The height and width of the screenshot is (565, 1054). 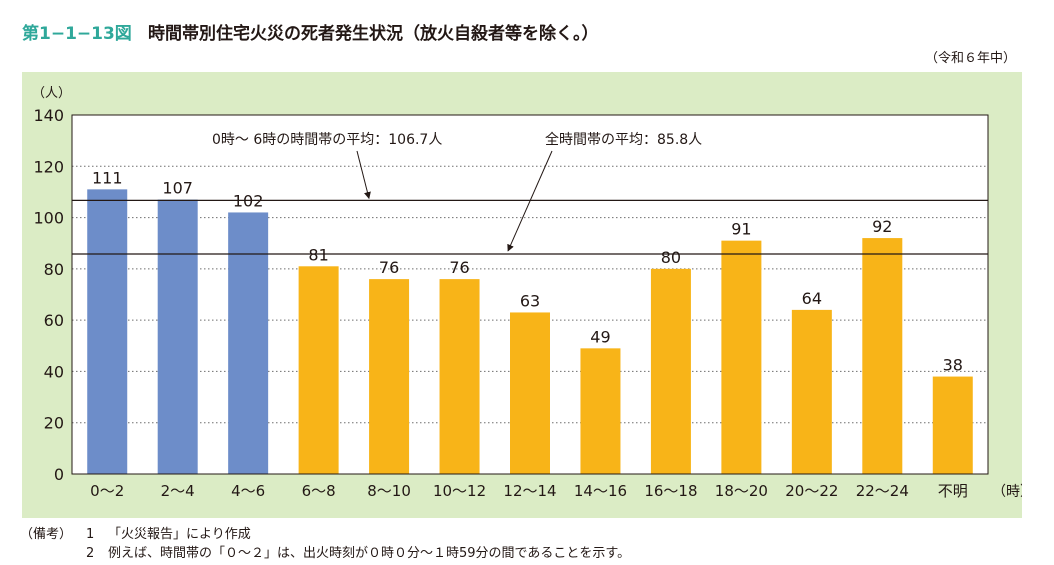 What do you see at coordinates (90, 553) in the screenshot?
I see `note-number: 2` at bounding box center [90, 553].